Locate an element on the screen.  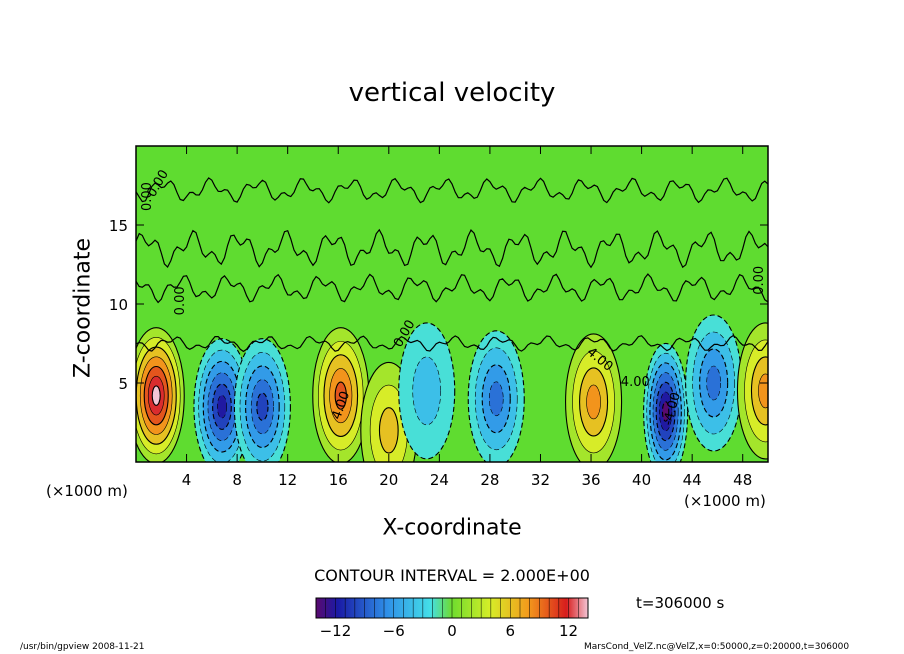
contour-label-2: 0.00 is located at coordinates (180, 300).